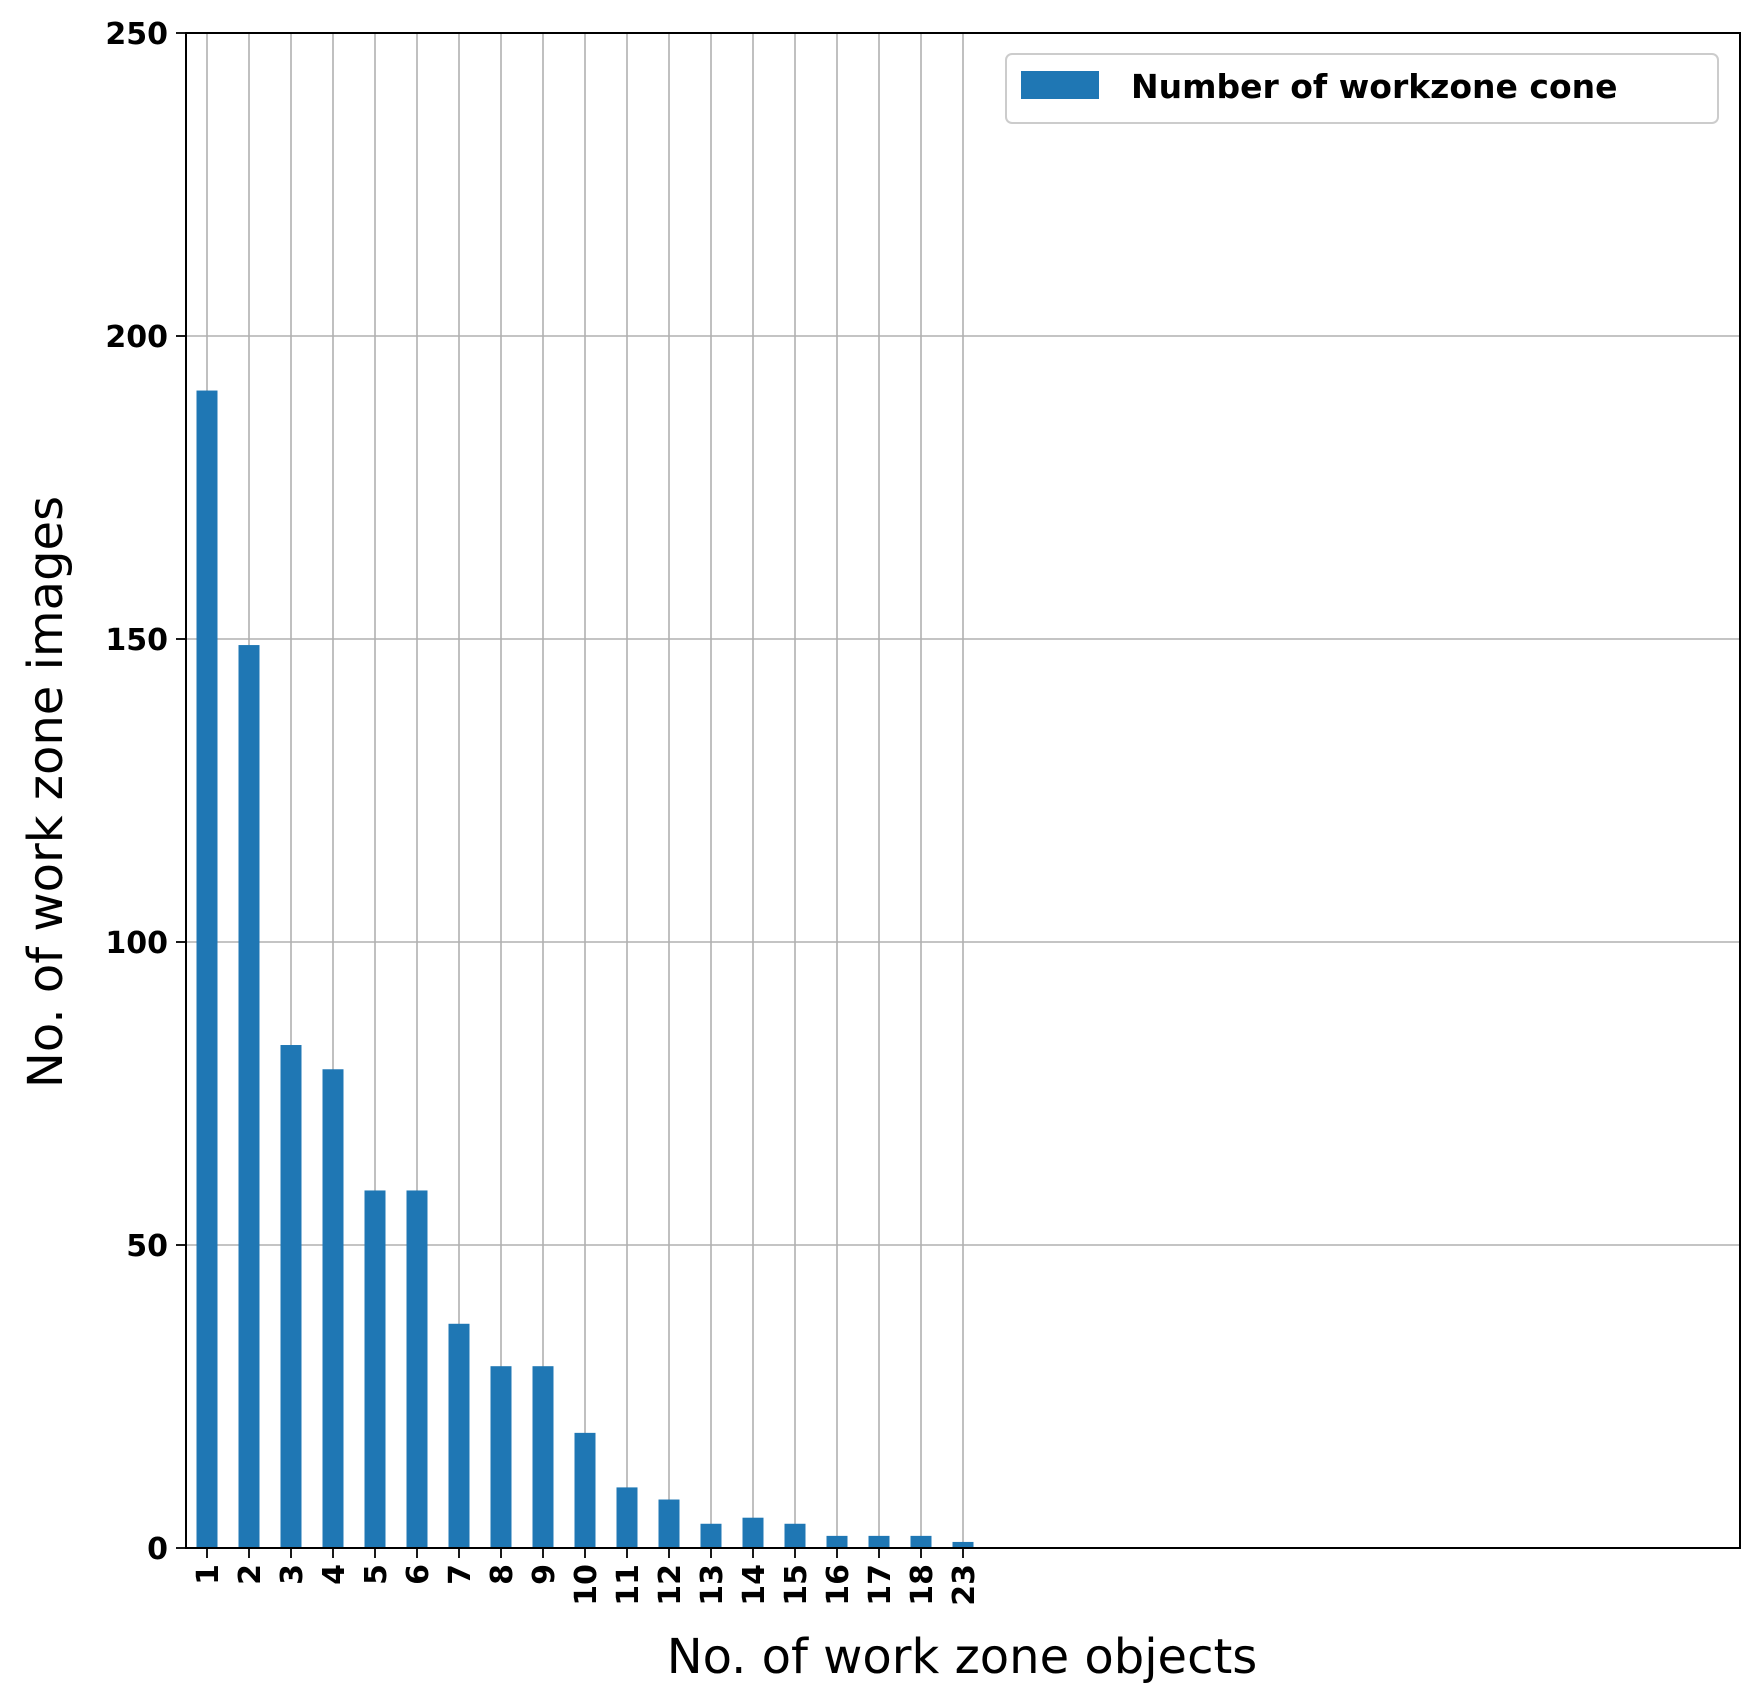 This screenshot has height=1708, width=1755. Describe the element at coordinates (544, 1574) in the screenshot. I see `x-tick-label: 9` at that location.